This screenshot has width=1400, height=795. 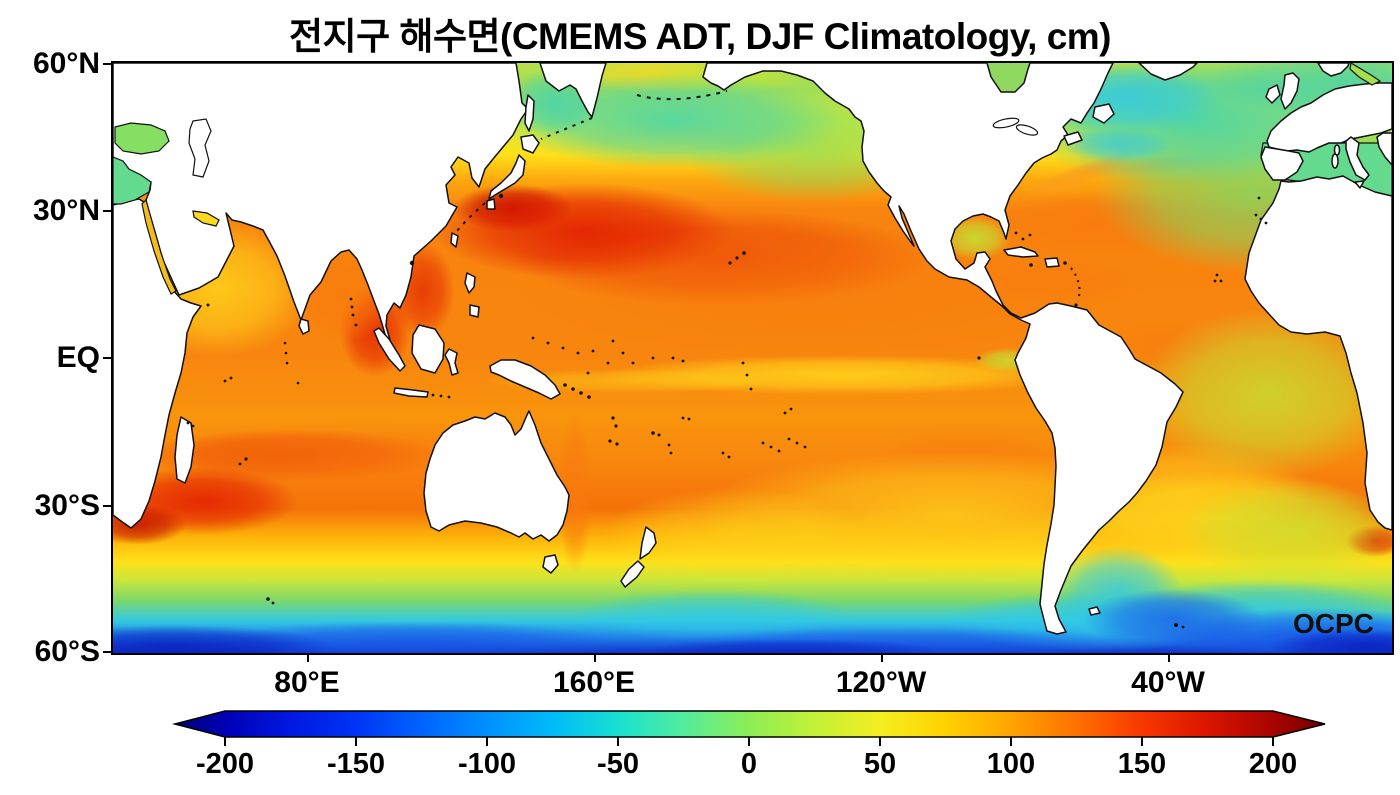 I want to click on land-cuba, so click(x=1021, y=252).